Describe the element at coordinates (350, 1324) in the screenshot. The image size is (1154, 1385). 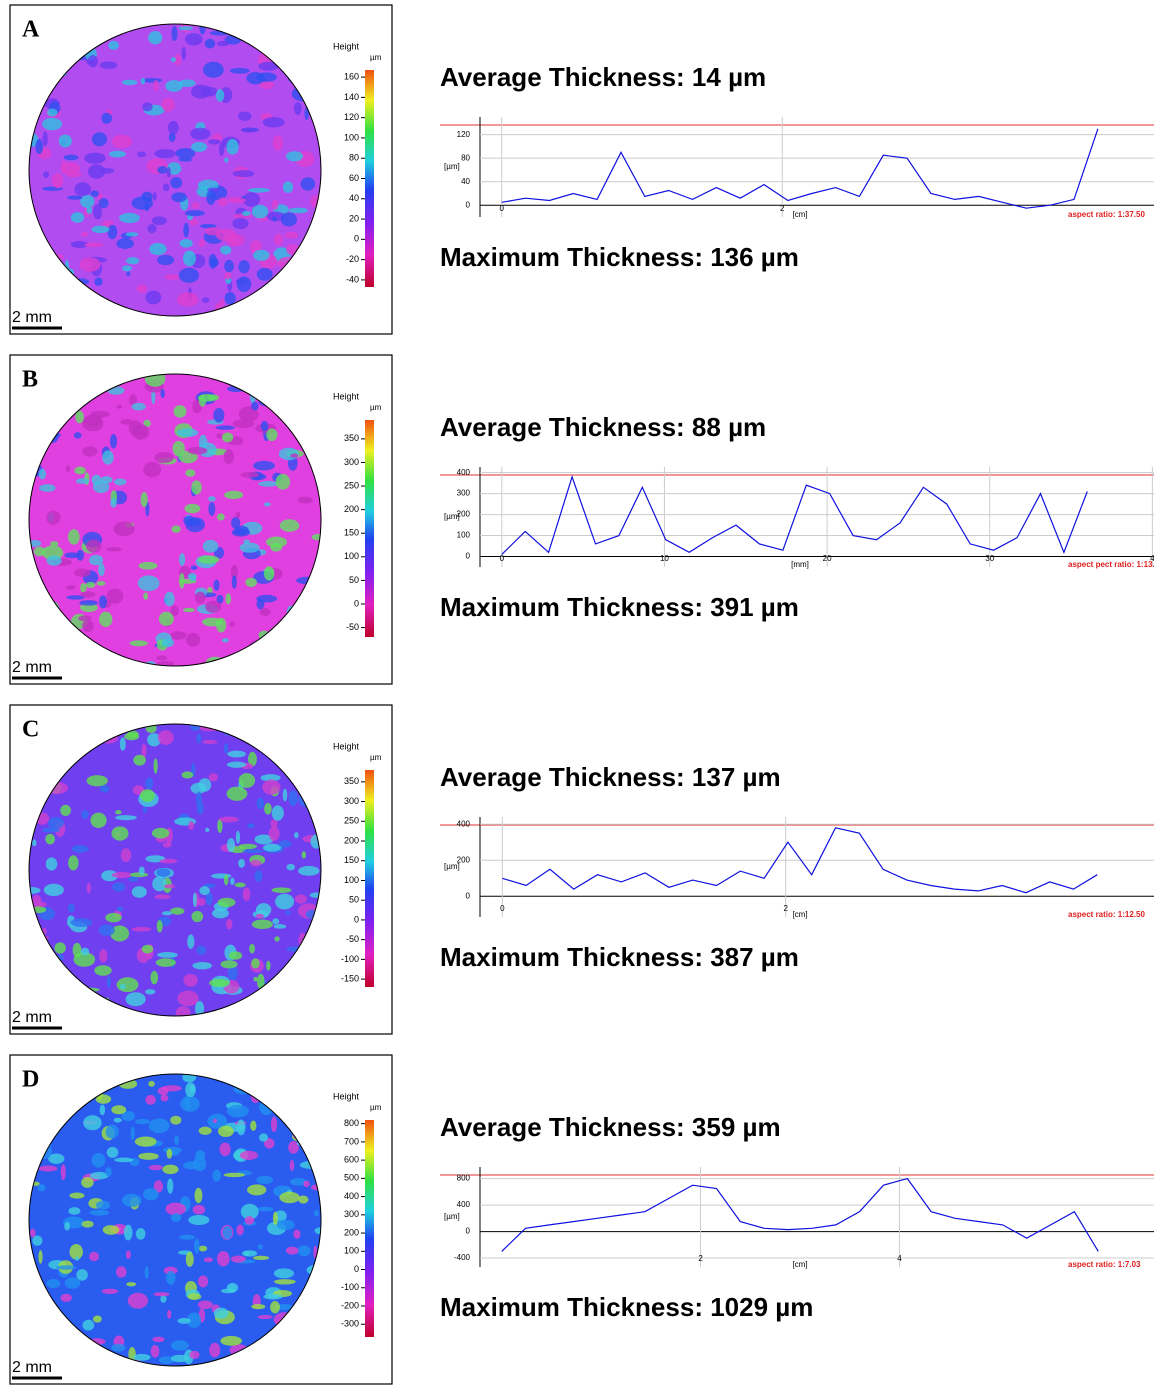
I see `colorbar-tick-label: -300` at that location.